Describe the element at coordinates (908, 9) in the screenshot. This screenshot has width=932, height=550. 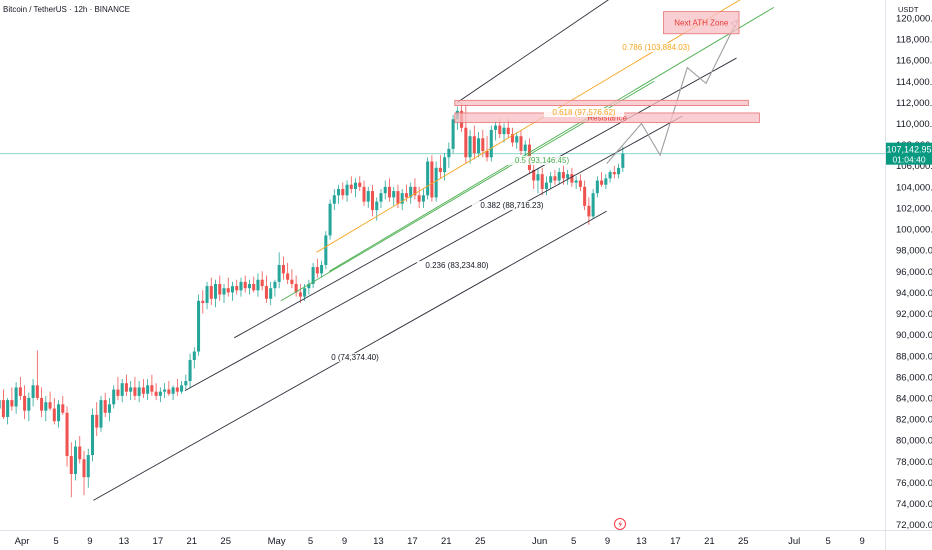
I see `currency-label: USDT` at that location.